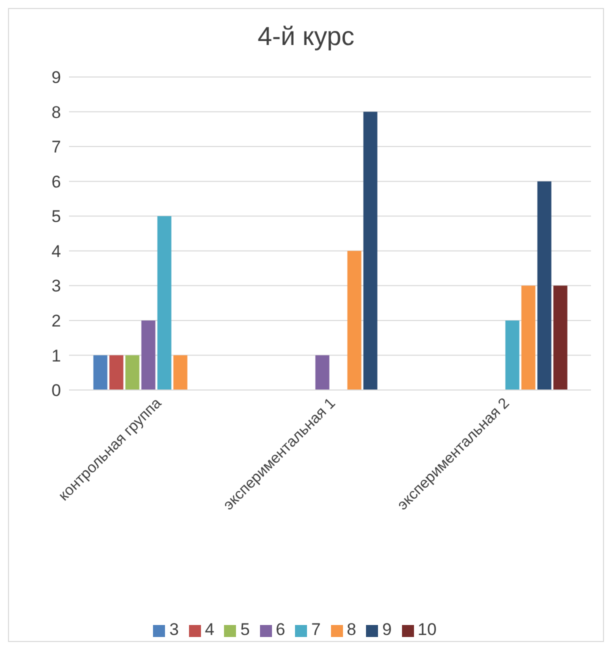 This screenshot has height=651, width=614. I want to click on legend-label: 6, so click(281, 629).